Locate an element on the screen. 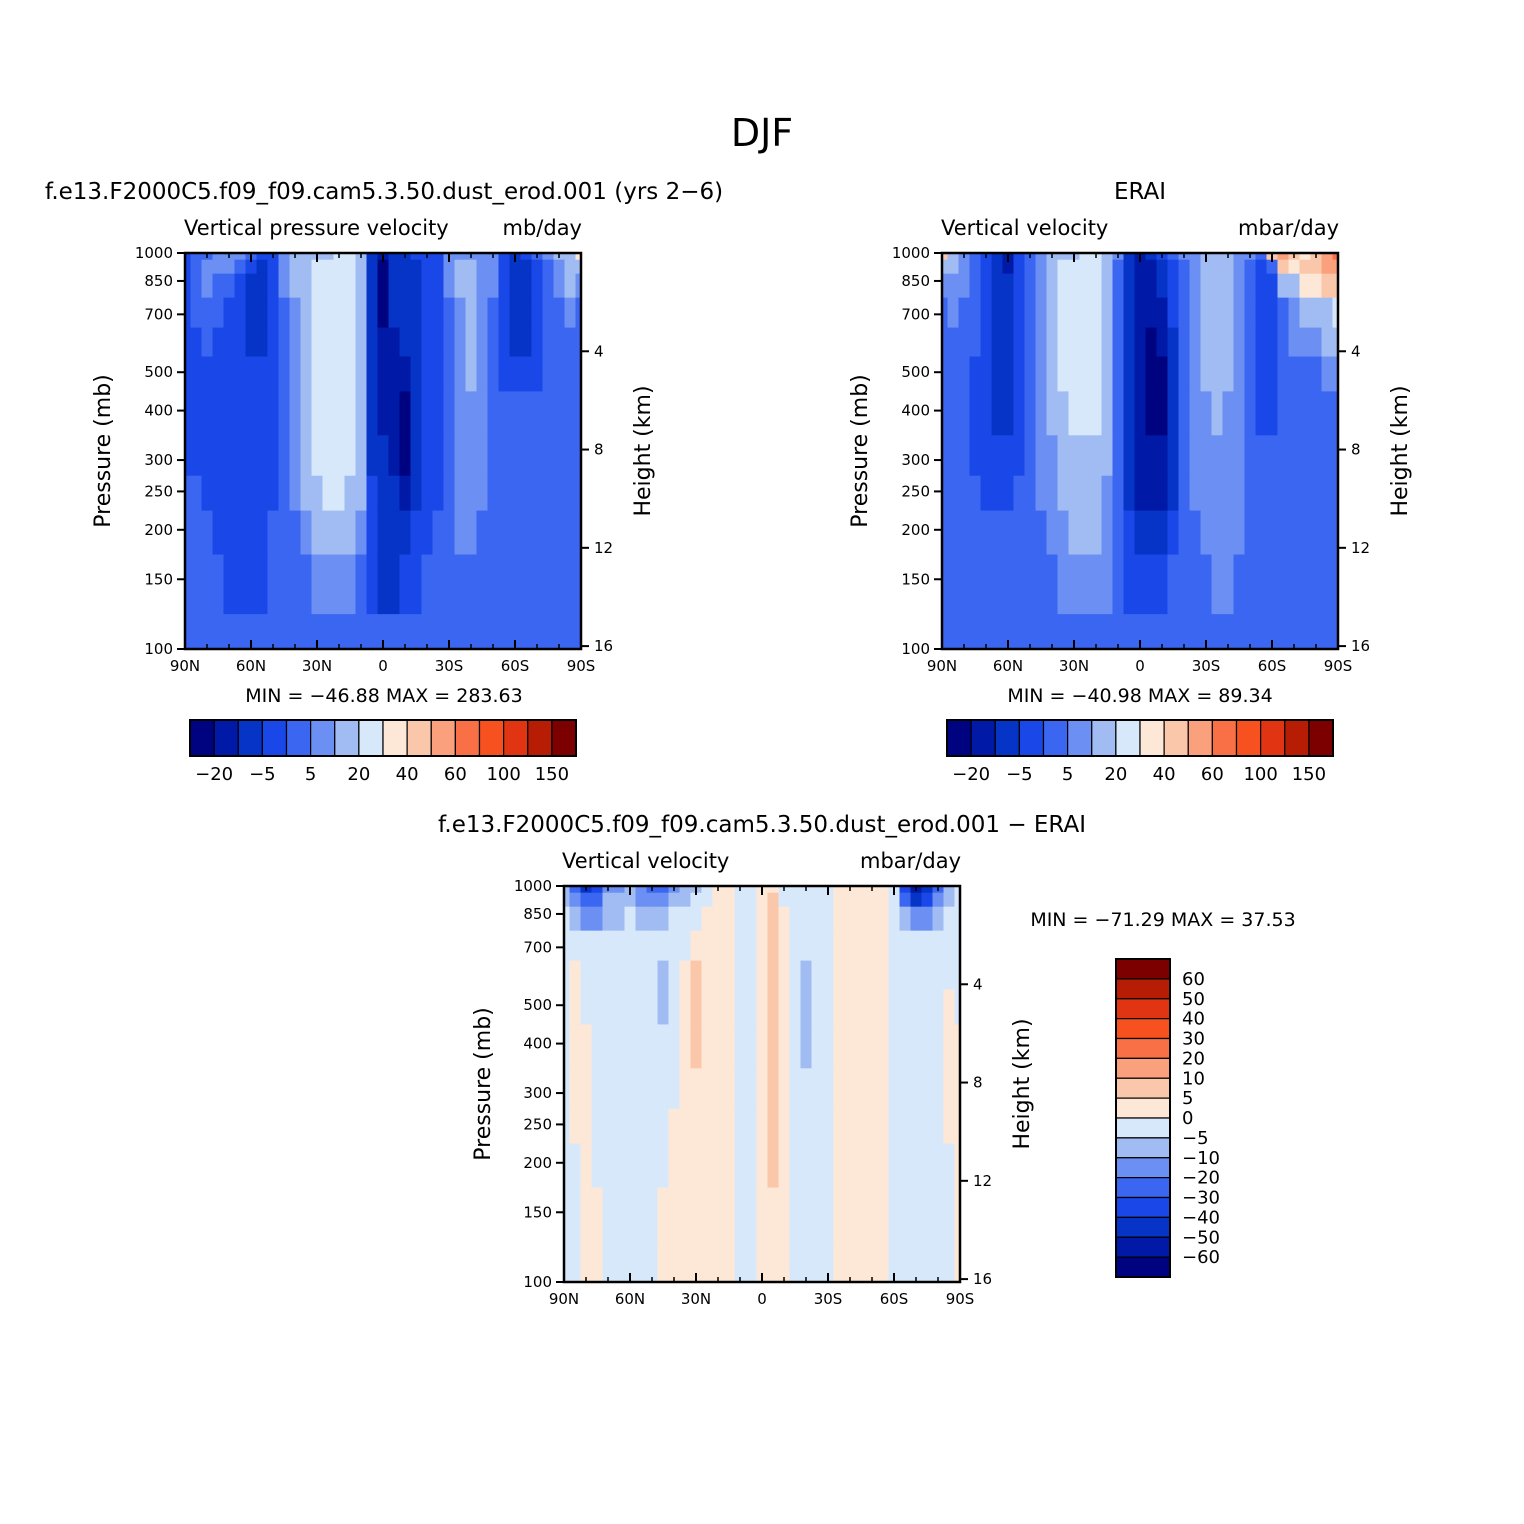  colorbar-label: 20 is located at coordinates (1115, 774).